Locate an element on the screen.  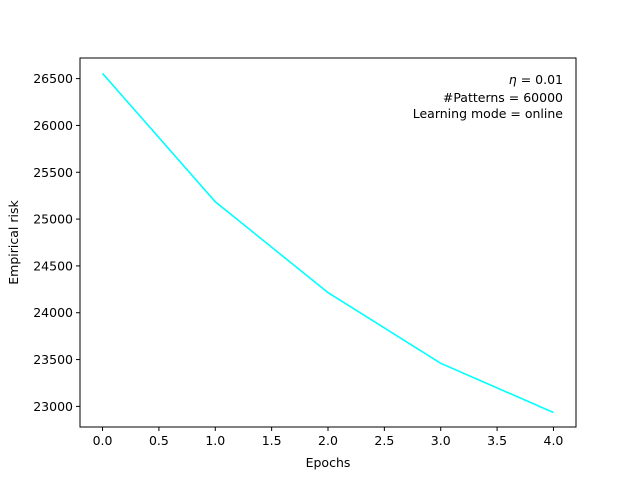
y-tick-label: 23500 is located at coordinates (53, 359).